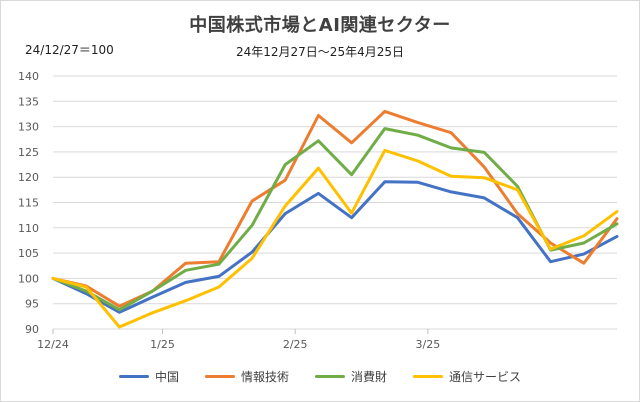  I want to click on y-tick-label: 135, so click(28, 101).